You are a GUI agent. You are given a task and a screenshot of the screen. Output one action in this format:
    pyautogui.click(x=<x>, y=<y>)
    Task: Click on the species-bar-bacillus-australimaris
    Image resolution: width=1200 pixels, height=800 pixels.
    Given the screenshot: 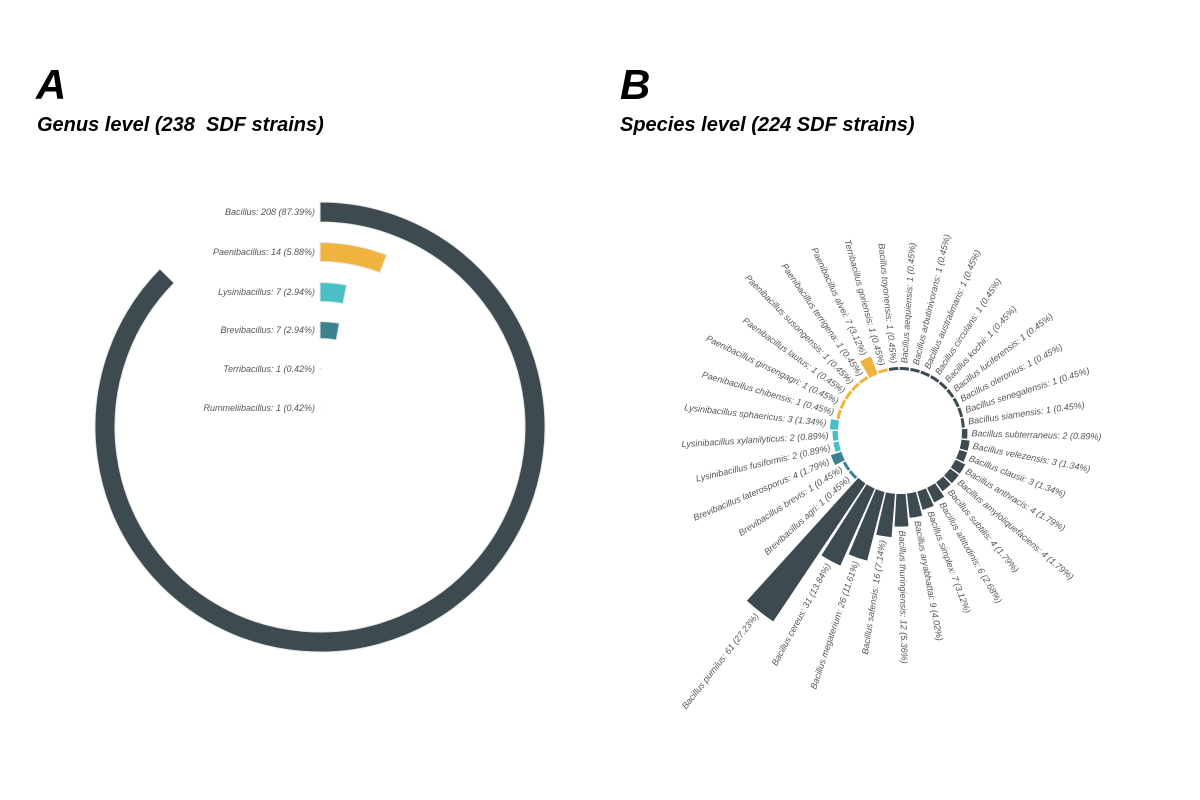 What is the action you would take?
    pyautogui.click(x=925, y=374)
    